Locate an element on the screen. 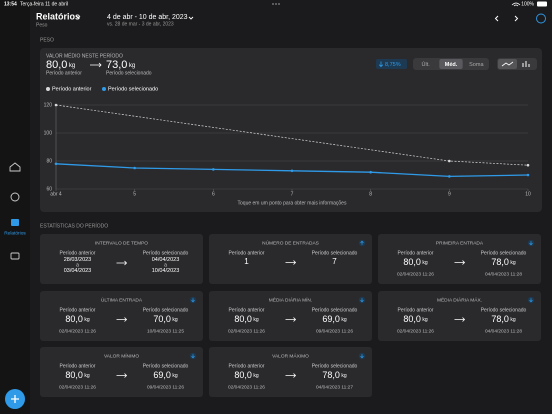  x-tick-label: 5 is located at coordinates (134, 194).